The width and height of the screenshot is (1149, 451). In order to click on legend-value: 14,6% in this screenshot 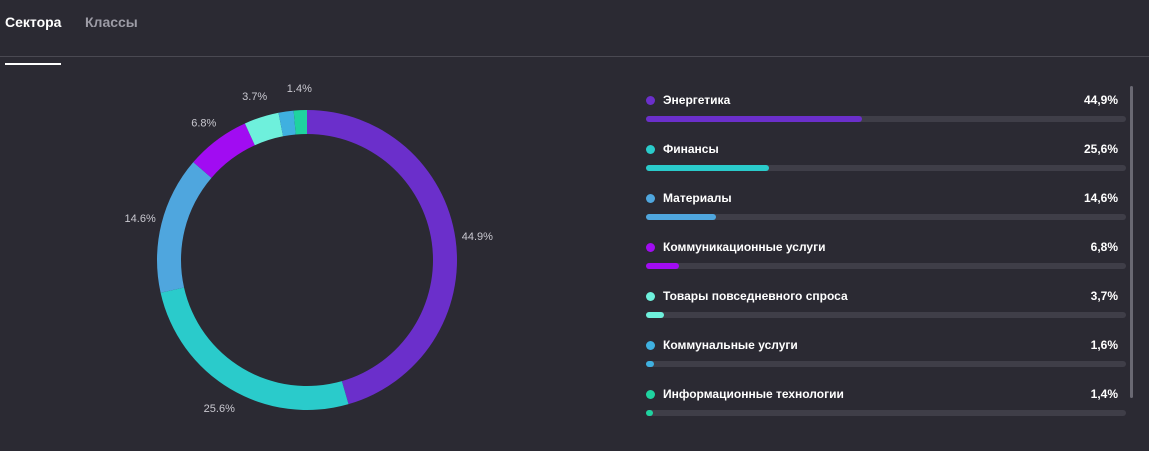, I will do `click(1100, 198)`.